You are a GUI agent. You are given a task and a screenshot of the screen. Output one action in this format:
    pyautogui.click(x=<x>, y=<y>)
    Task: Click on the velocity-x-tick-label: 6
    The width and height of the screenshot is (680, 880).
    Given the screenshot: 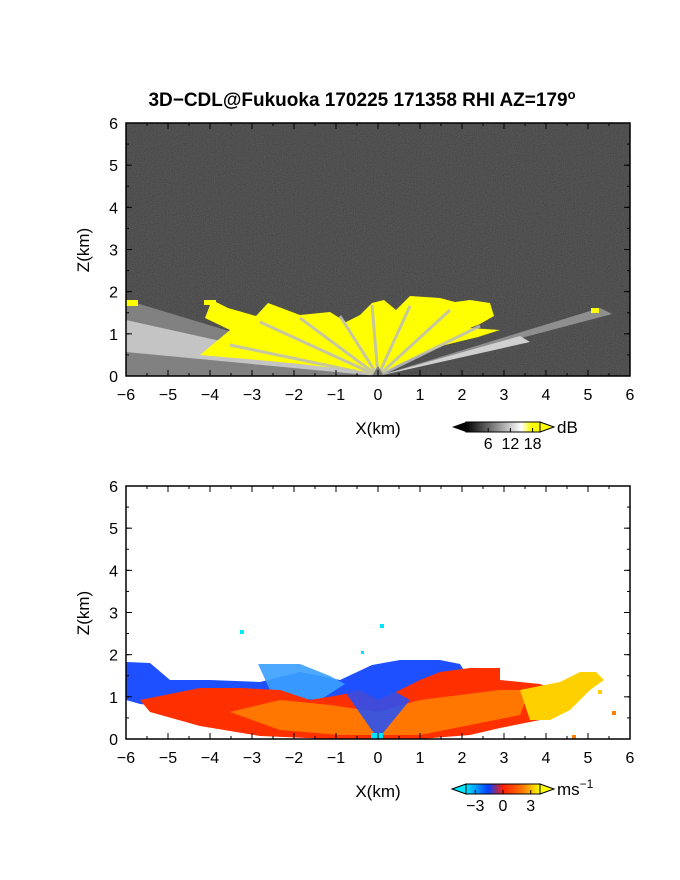 What is the action you would take?
    pyautogui.click(x=630, y=758)
    